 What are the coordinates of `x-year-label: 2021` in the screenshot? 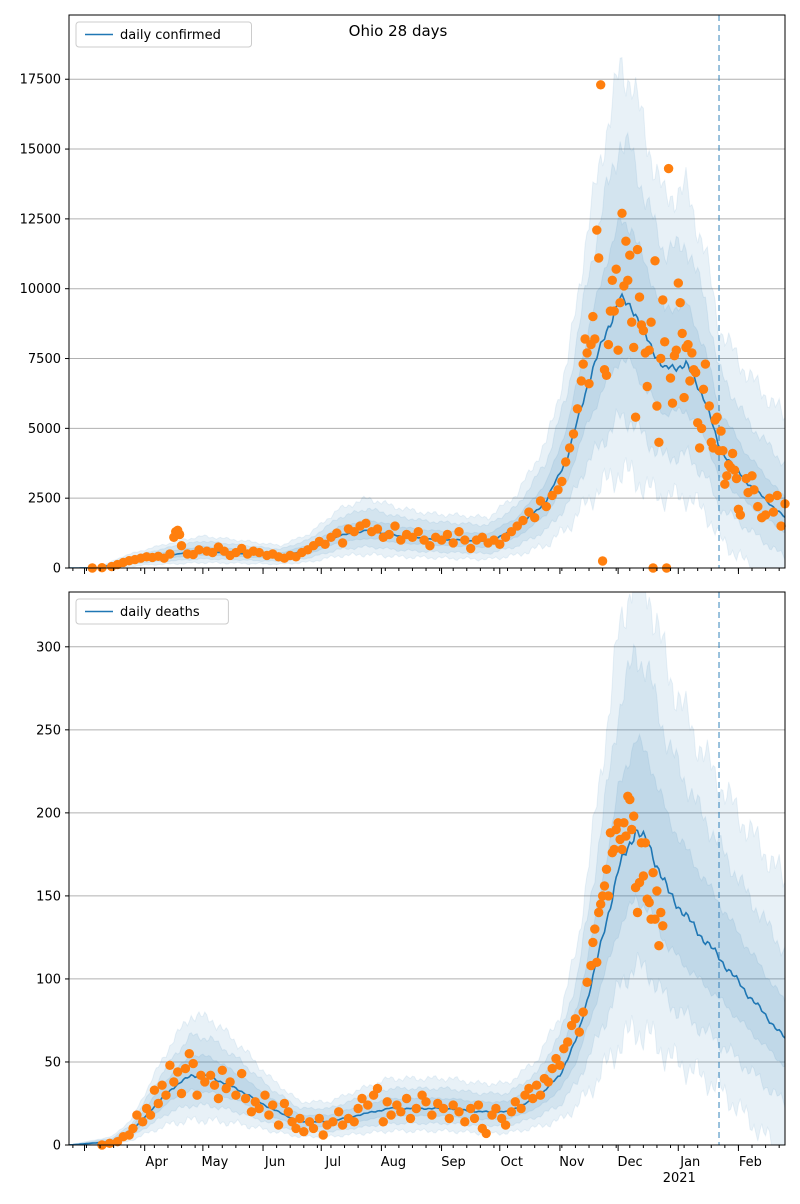 It's located at (679, 1178).